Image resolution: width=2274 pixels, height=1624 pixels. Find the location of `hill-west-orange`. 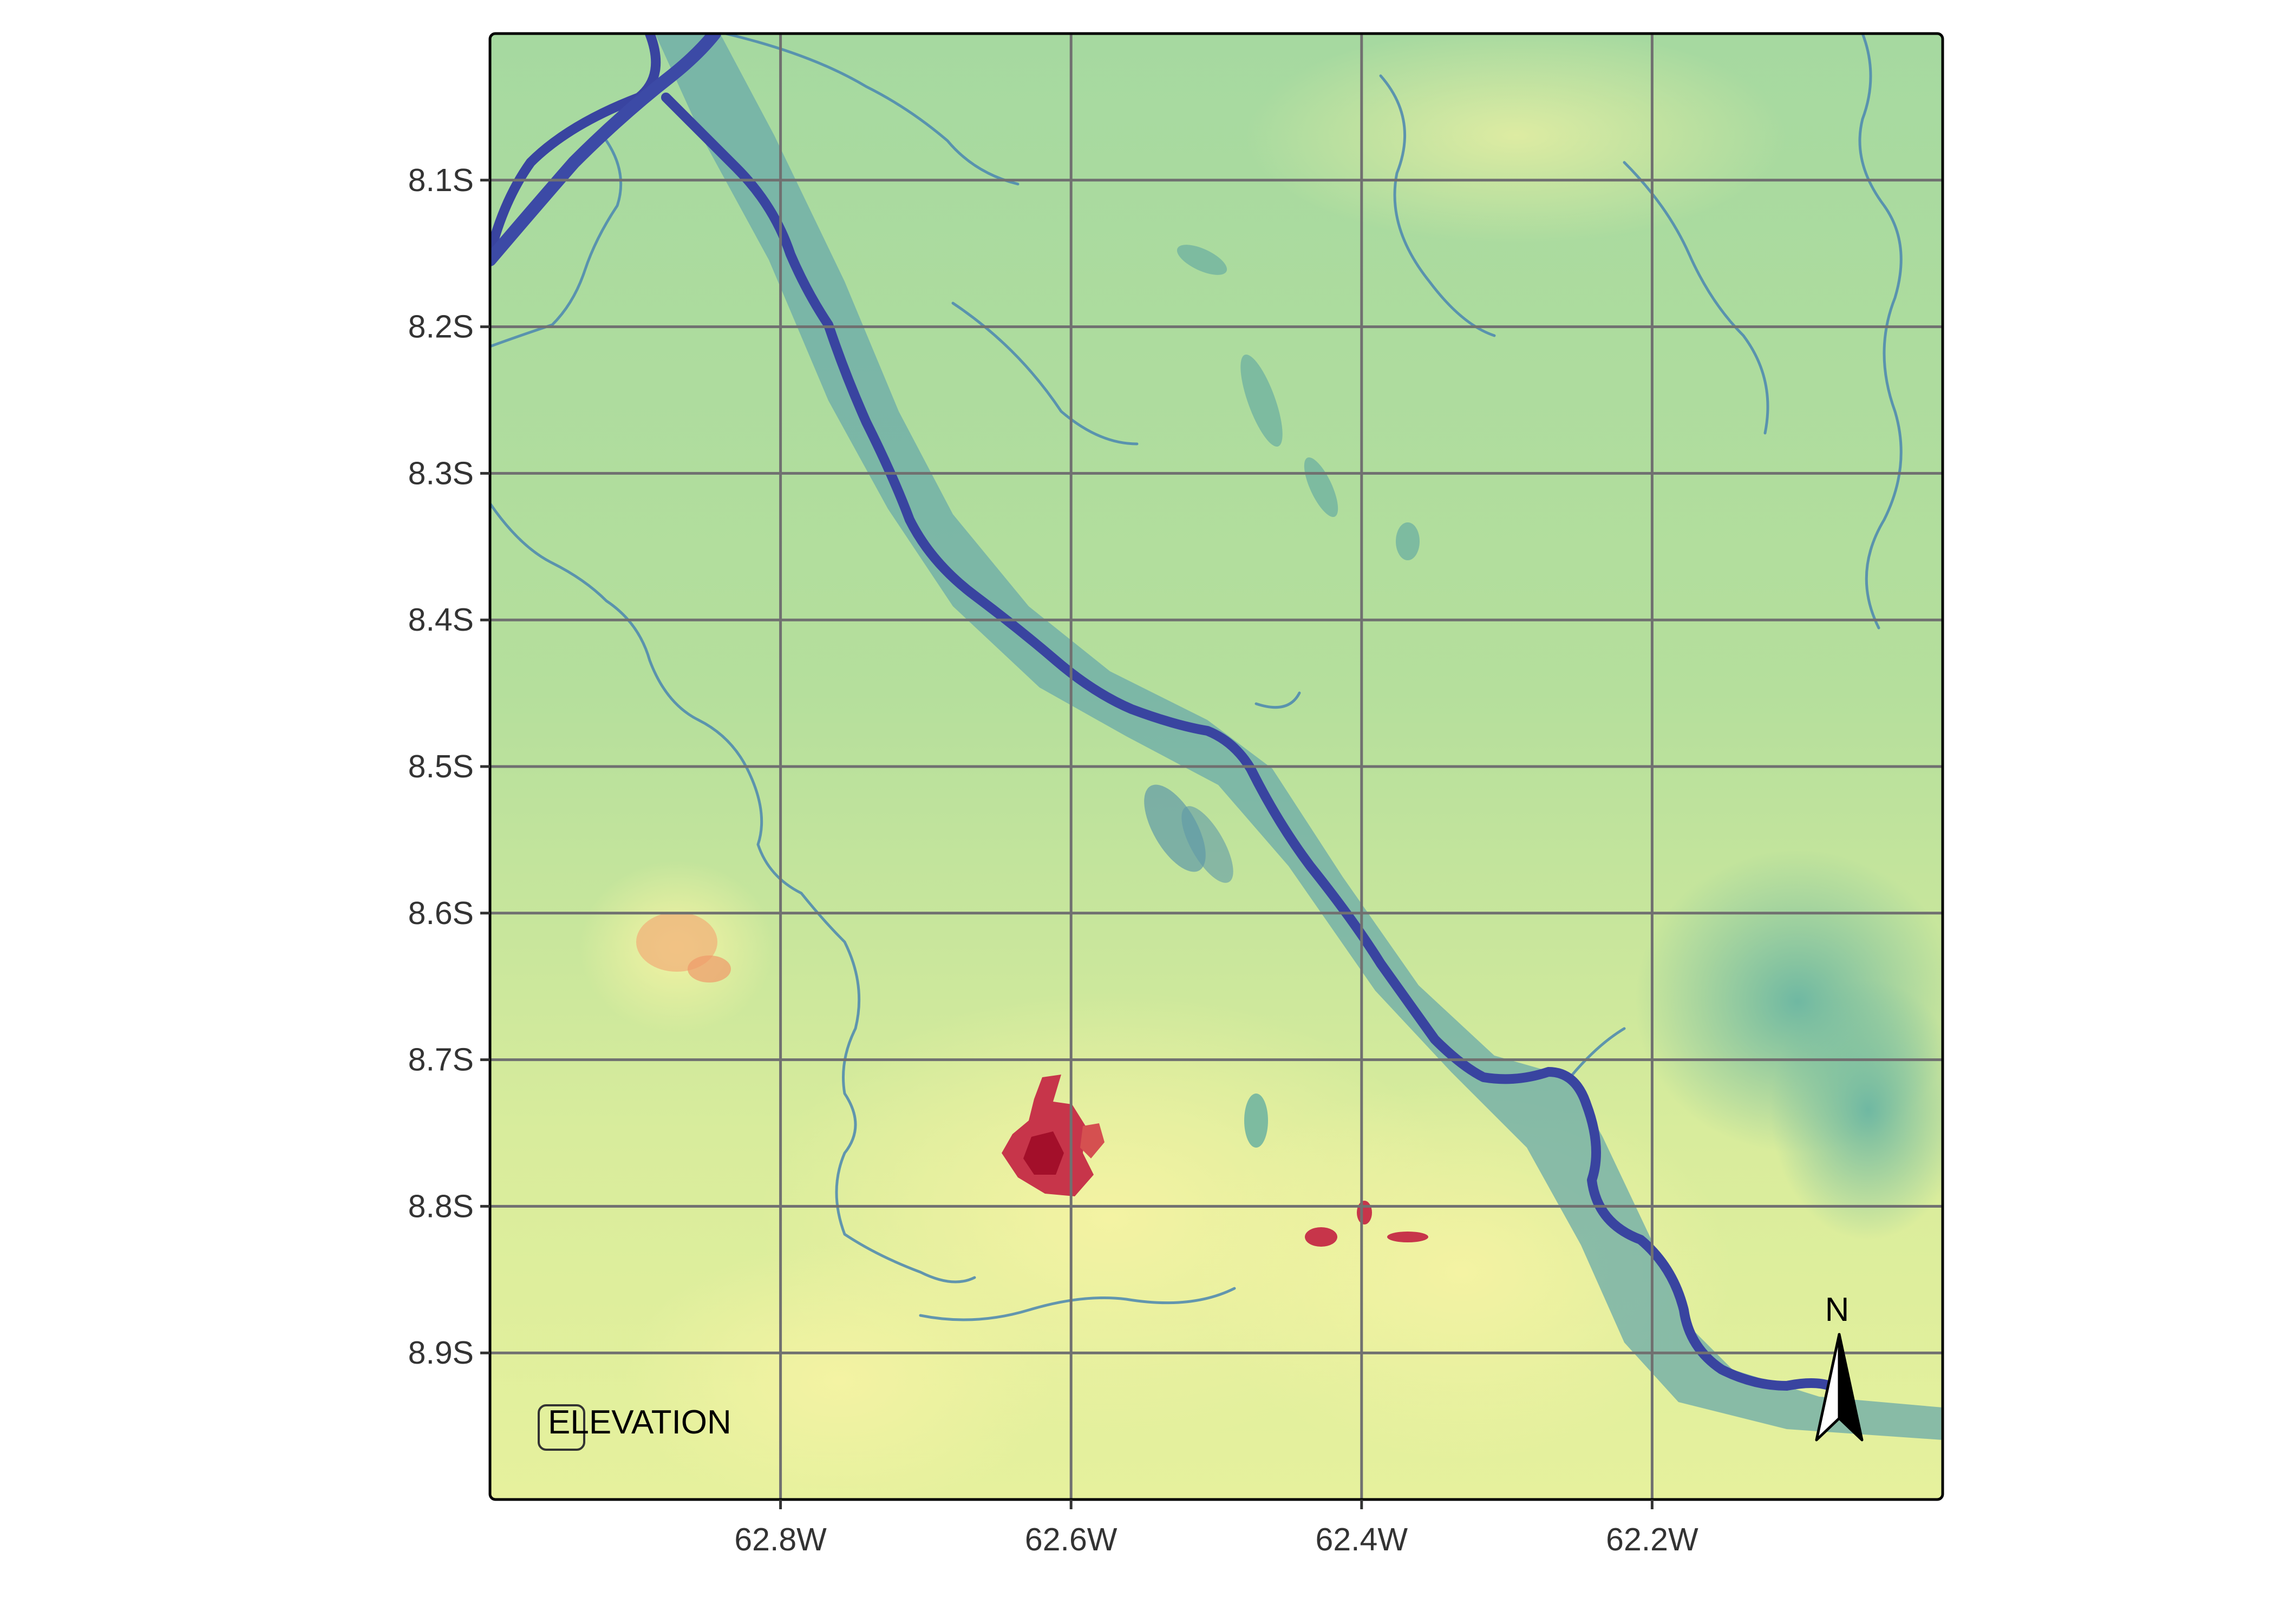

hill-west-orange is located at coordinates (677, 942).